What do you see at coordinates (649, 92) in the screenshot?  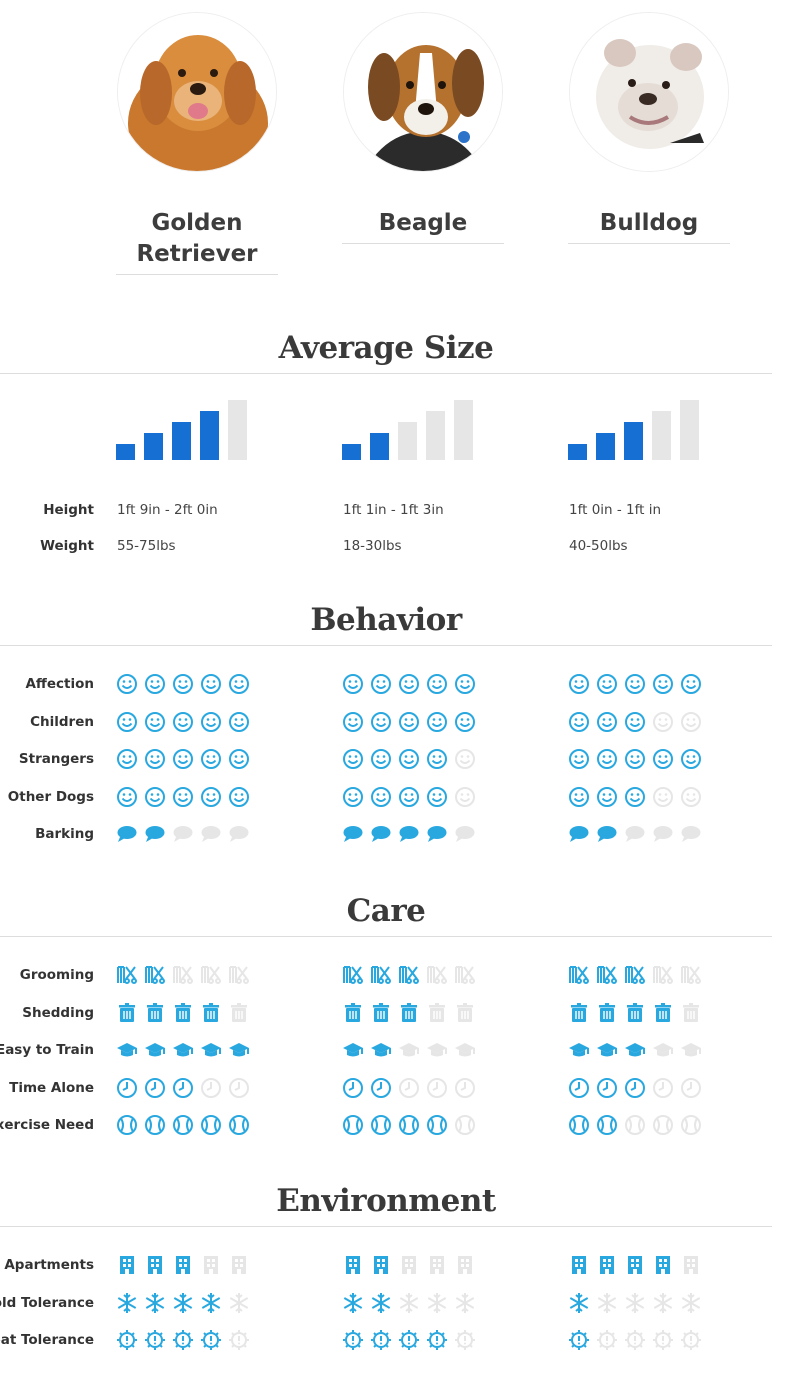 I see `bulldog-photo` at bounding box center [649, 92].